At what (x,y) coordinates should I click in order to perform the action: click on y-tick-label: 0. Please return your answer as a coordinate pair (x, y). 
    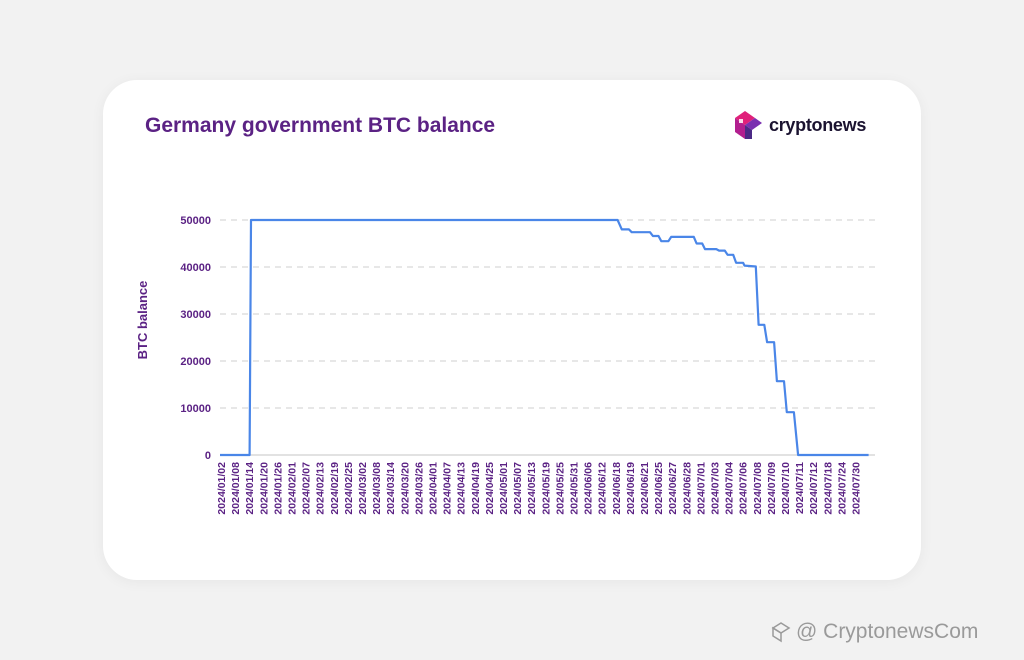
    Looking at the image, I should click on (208, 456).